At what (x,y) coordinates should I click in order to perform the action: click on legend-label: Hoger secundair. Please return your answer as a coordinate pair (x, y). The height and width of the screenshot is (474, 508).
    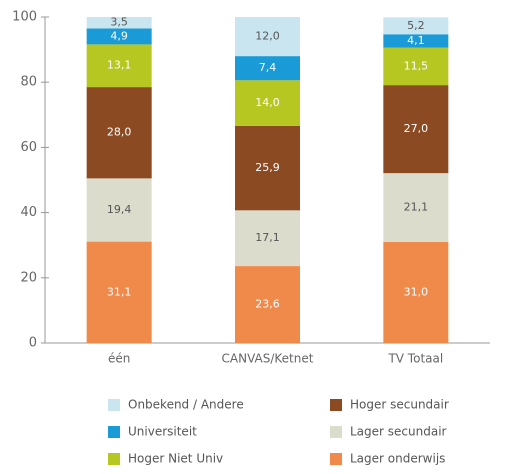
    Looking at the image, I should click on (399, 405).